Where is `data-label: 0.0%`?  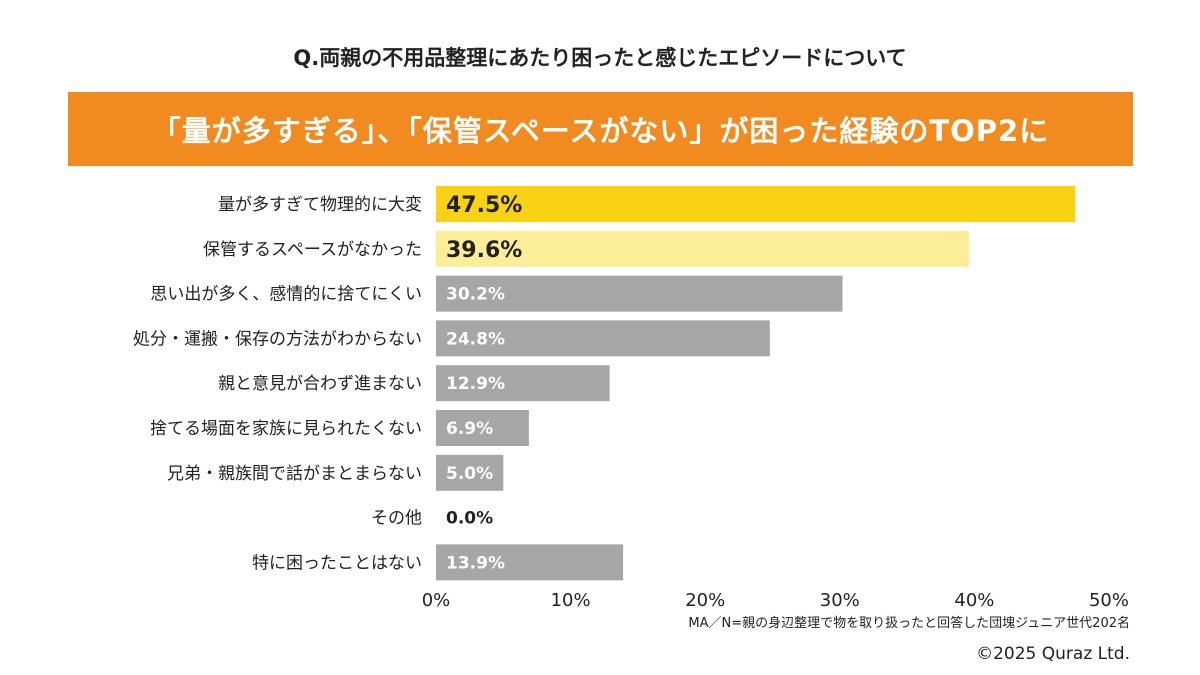
data-label: 0.0% is located at coordinates (469, 519).